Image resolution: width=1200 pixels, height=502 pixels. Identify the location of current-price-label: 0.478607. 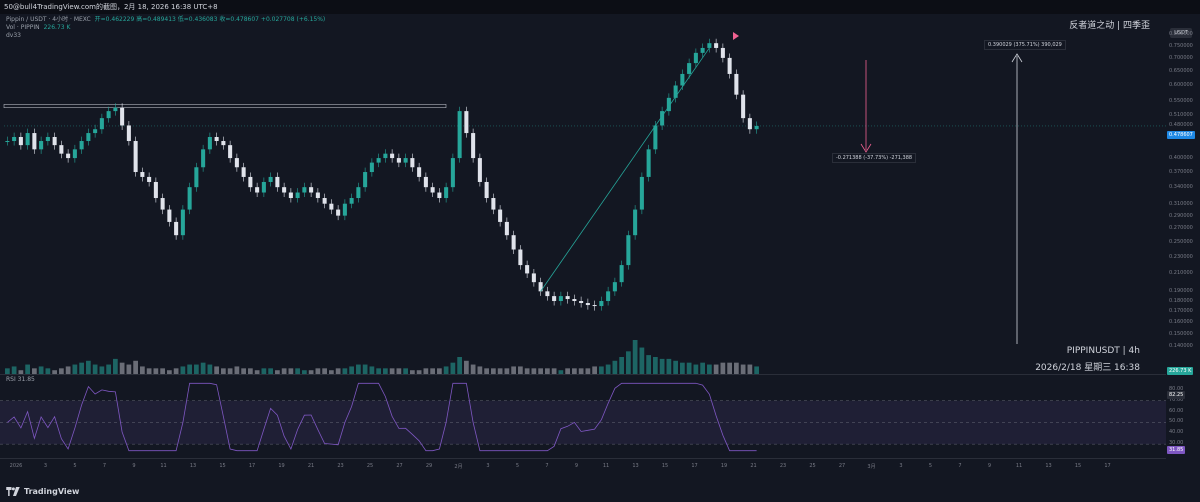
(1181, 135).